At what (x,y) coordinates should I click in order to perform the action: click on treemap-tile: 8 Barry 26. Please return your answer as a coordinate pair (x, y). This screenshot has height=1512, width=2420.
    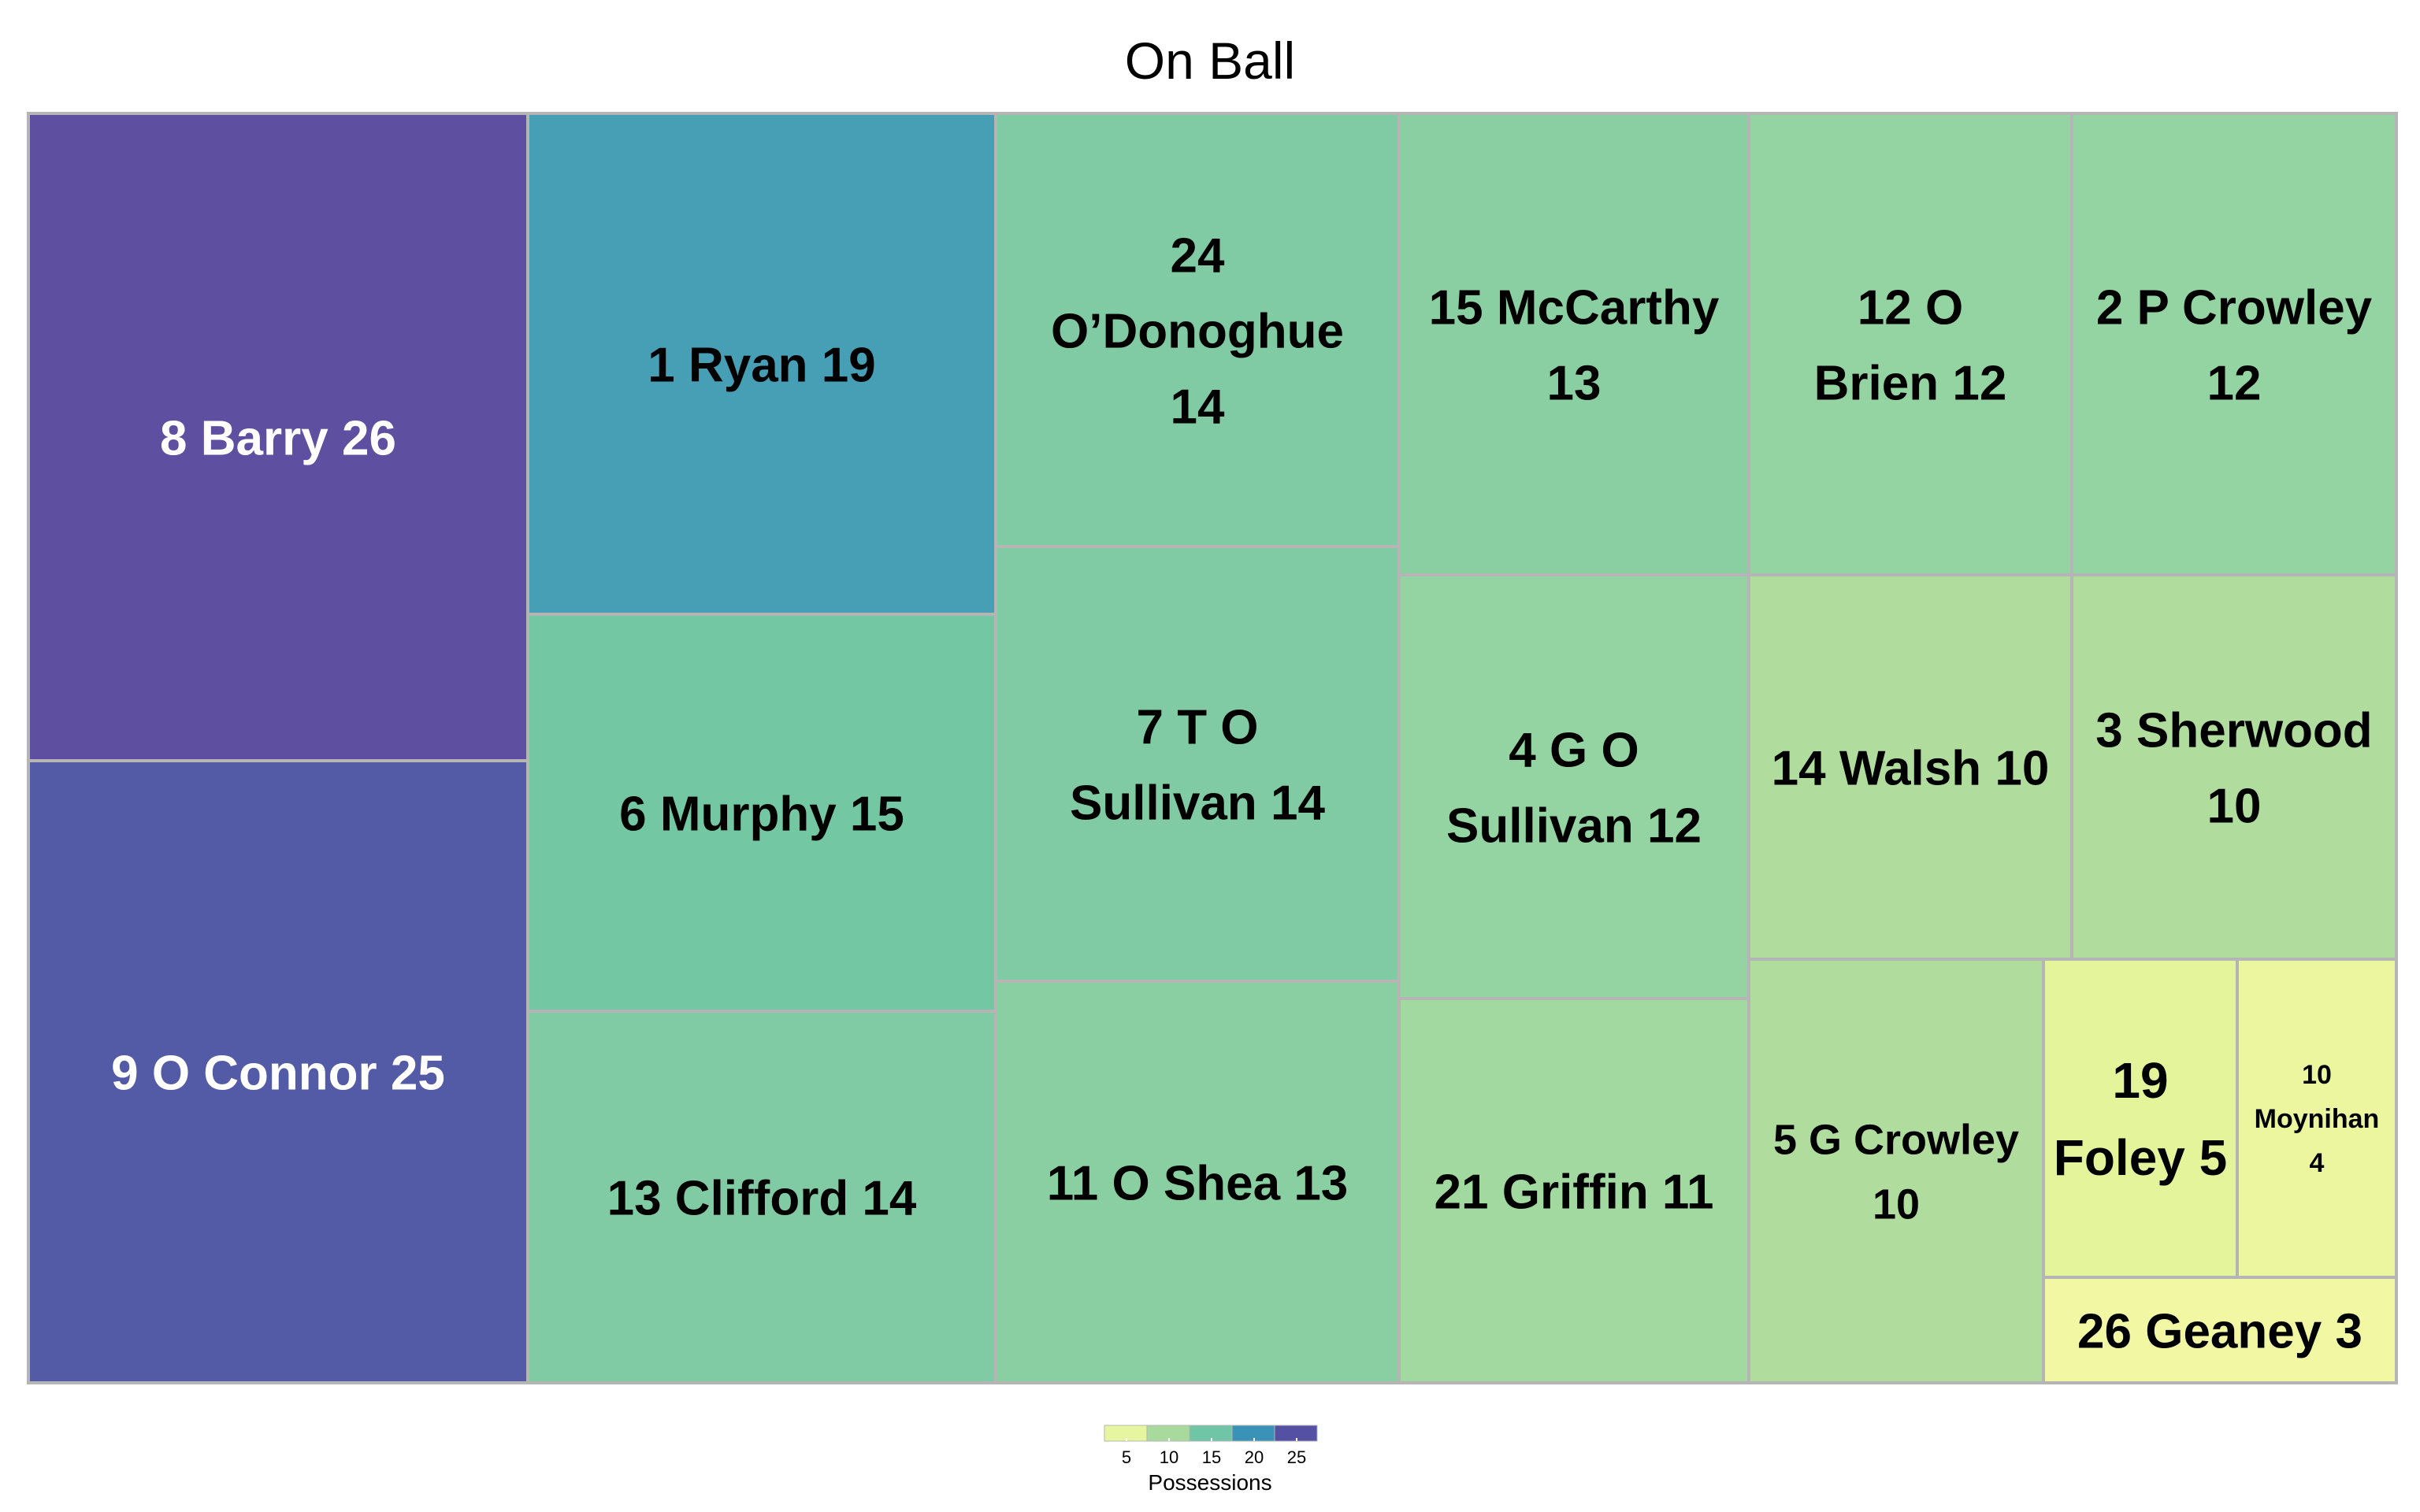
    Looking at the image, I should click on (278, 437).